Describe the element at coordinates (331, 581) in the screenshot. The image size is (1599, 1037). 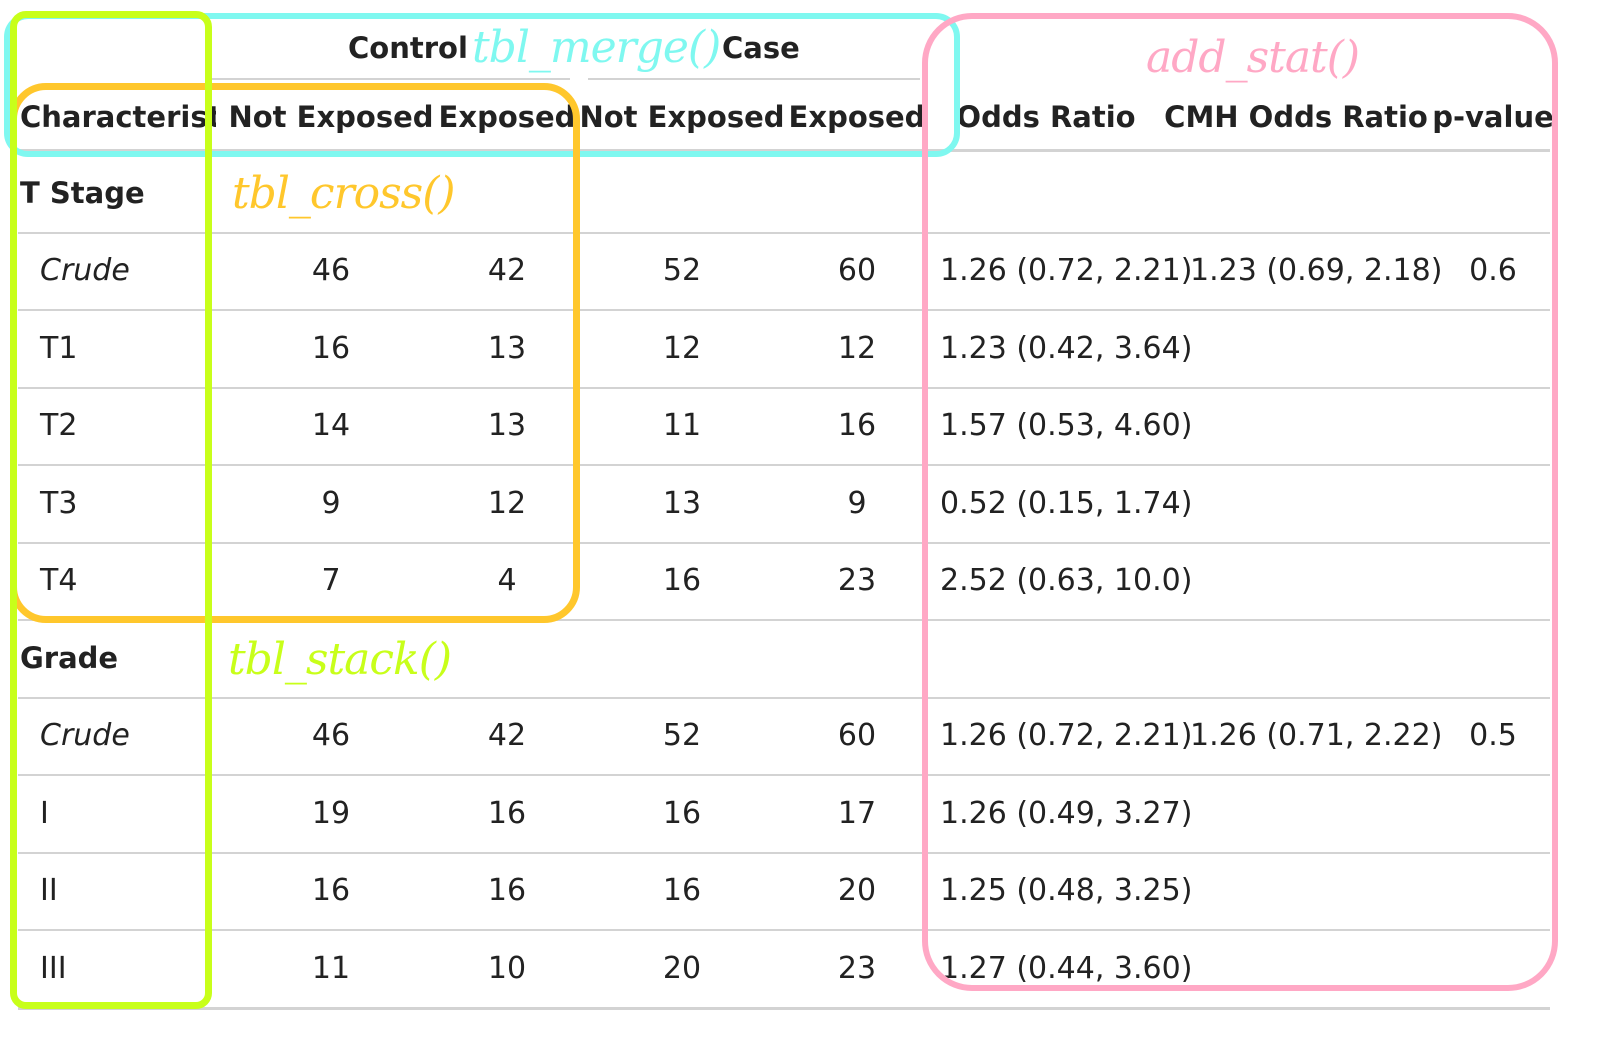
I see `cell-control-not-exposed: 7` at that location.